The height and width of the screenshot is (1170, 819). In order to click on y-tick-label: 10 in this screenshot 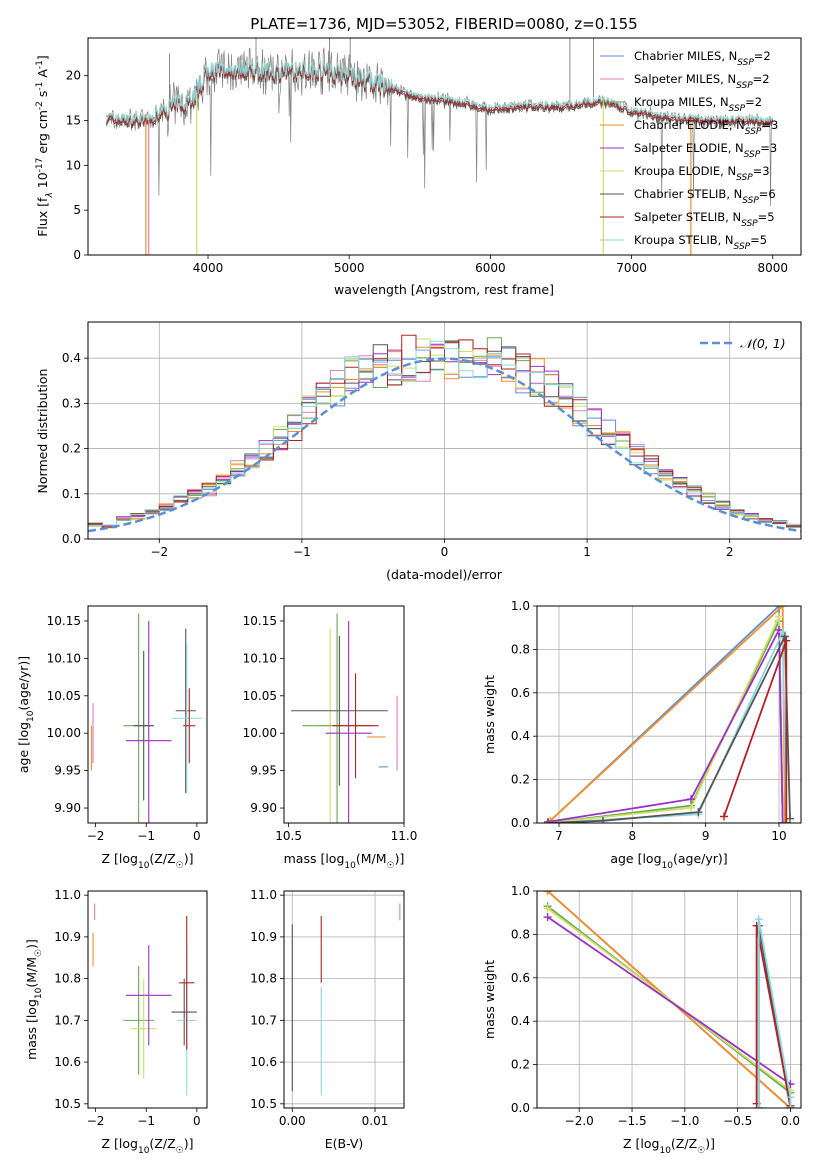, I will do `click(73, 165)`.